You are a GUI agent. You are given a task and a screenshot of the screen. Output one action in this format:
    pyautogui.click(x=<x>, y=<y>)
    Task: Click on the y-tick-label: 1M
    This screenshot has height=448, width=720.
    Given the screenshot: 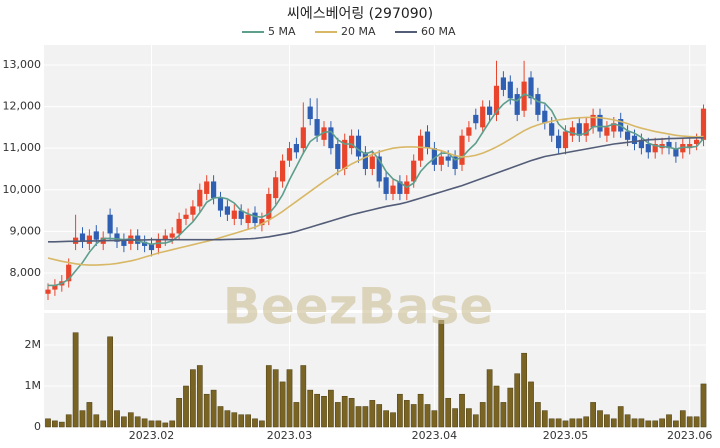 What is the action you would take?
    pyautogui.click(x=33, y=385)
    